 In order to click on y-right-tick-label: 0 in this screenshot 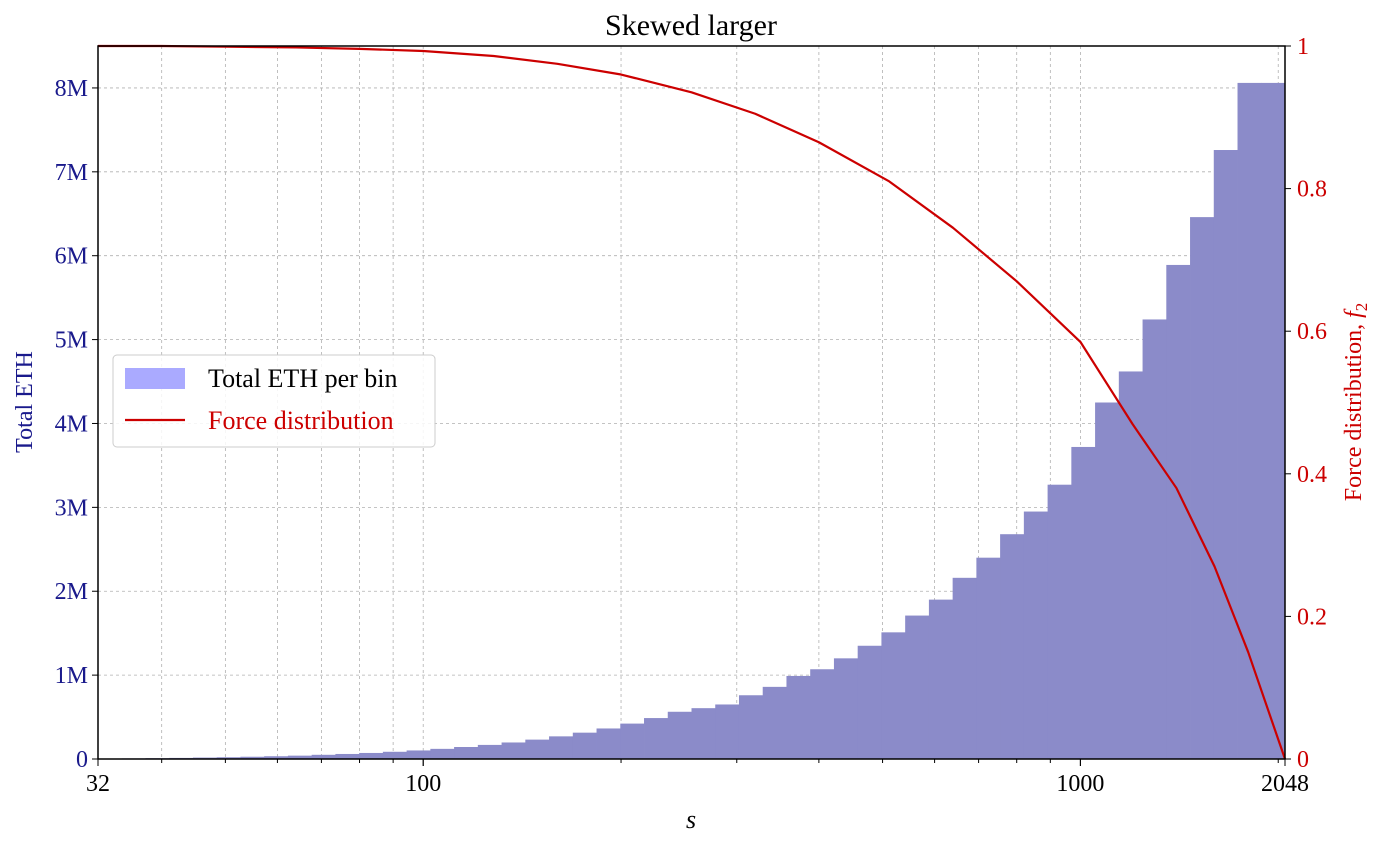, I will do `click(1303, 760)`.